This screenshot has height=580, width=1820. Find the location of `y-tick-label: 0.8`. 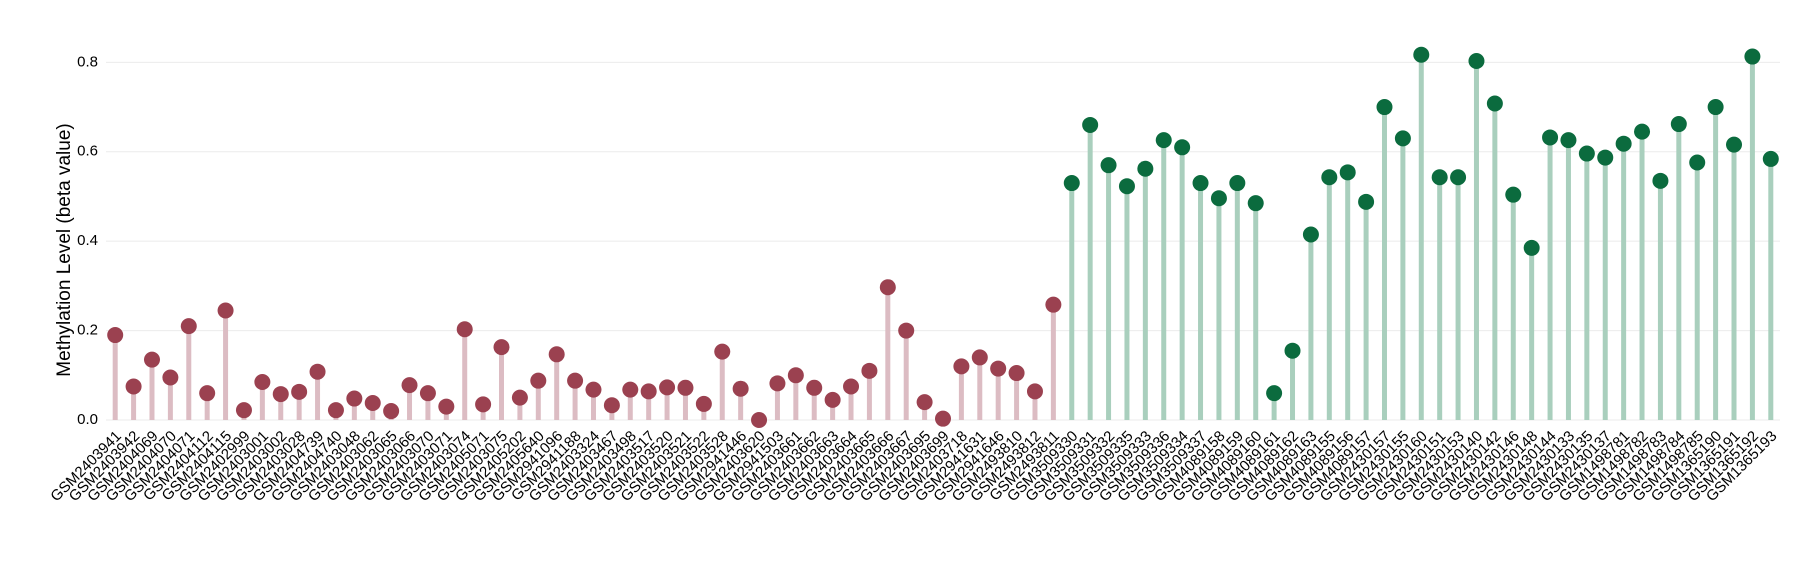

y-tick-label: 0.8 is located at coordinates (87, 61).